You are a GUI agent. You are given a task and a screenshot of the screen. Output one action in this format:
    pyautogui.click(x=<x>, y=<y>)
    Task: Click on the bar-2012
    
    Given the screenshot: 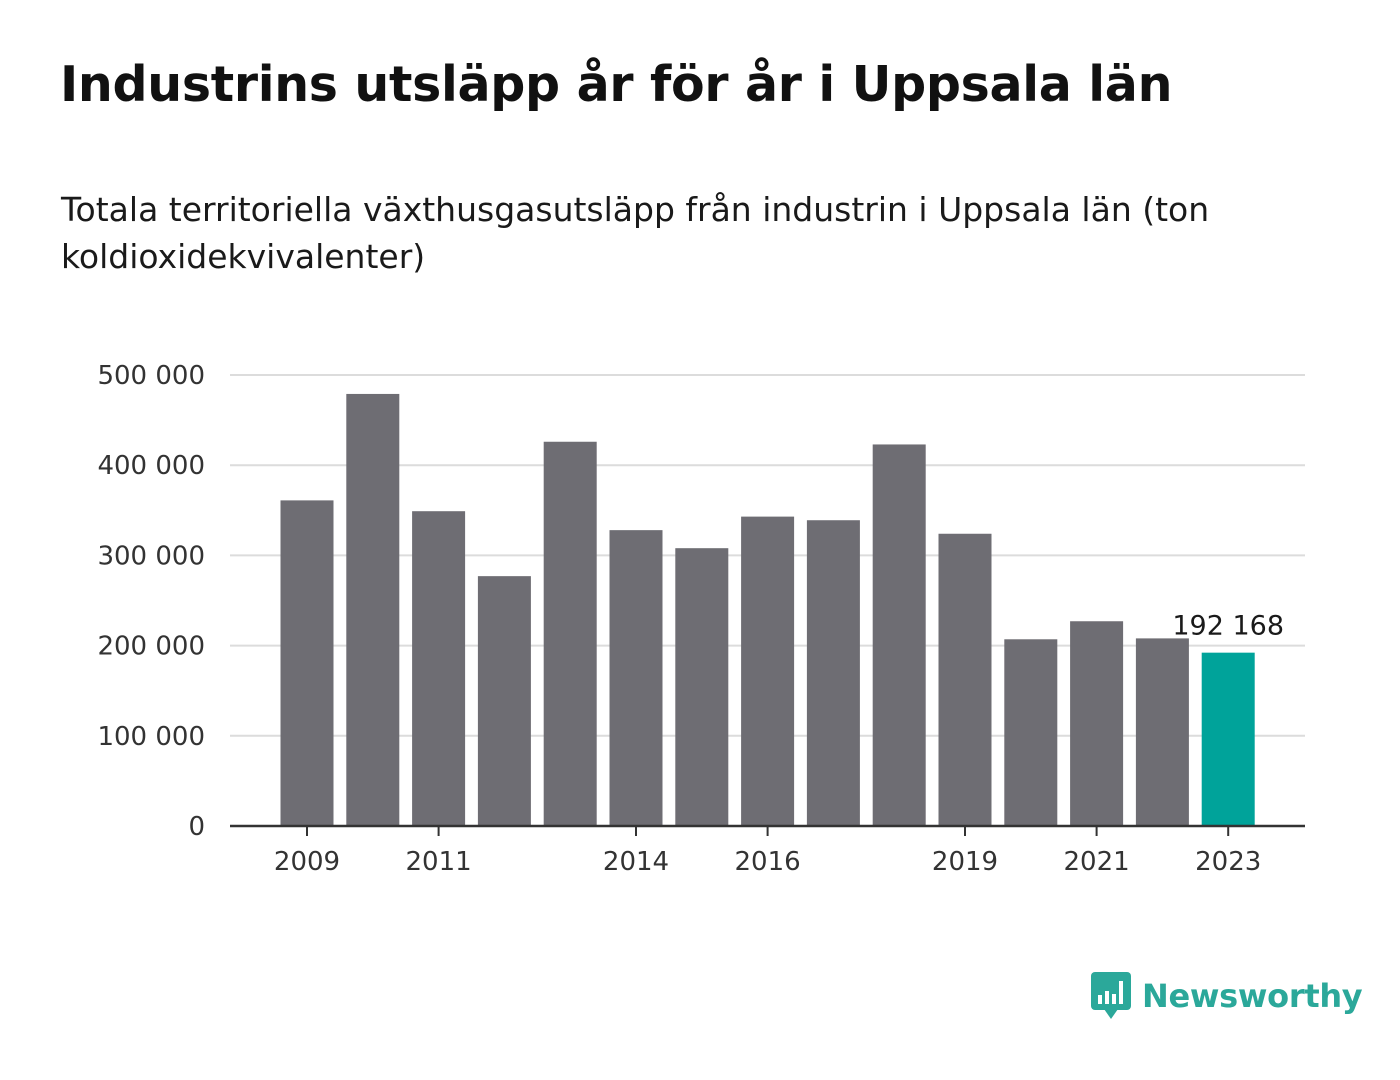 What is the action you would take?
    pyautogui.click(x=504, y=701)
    